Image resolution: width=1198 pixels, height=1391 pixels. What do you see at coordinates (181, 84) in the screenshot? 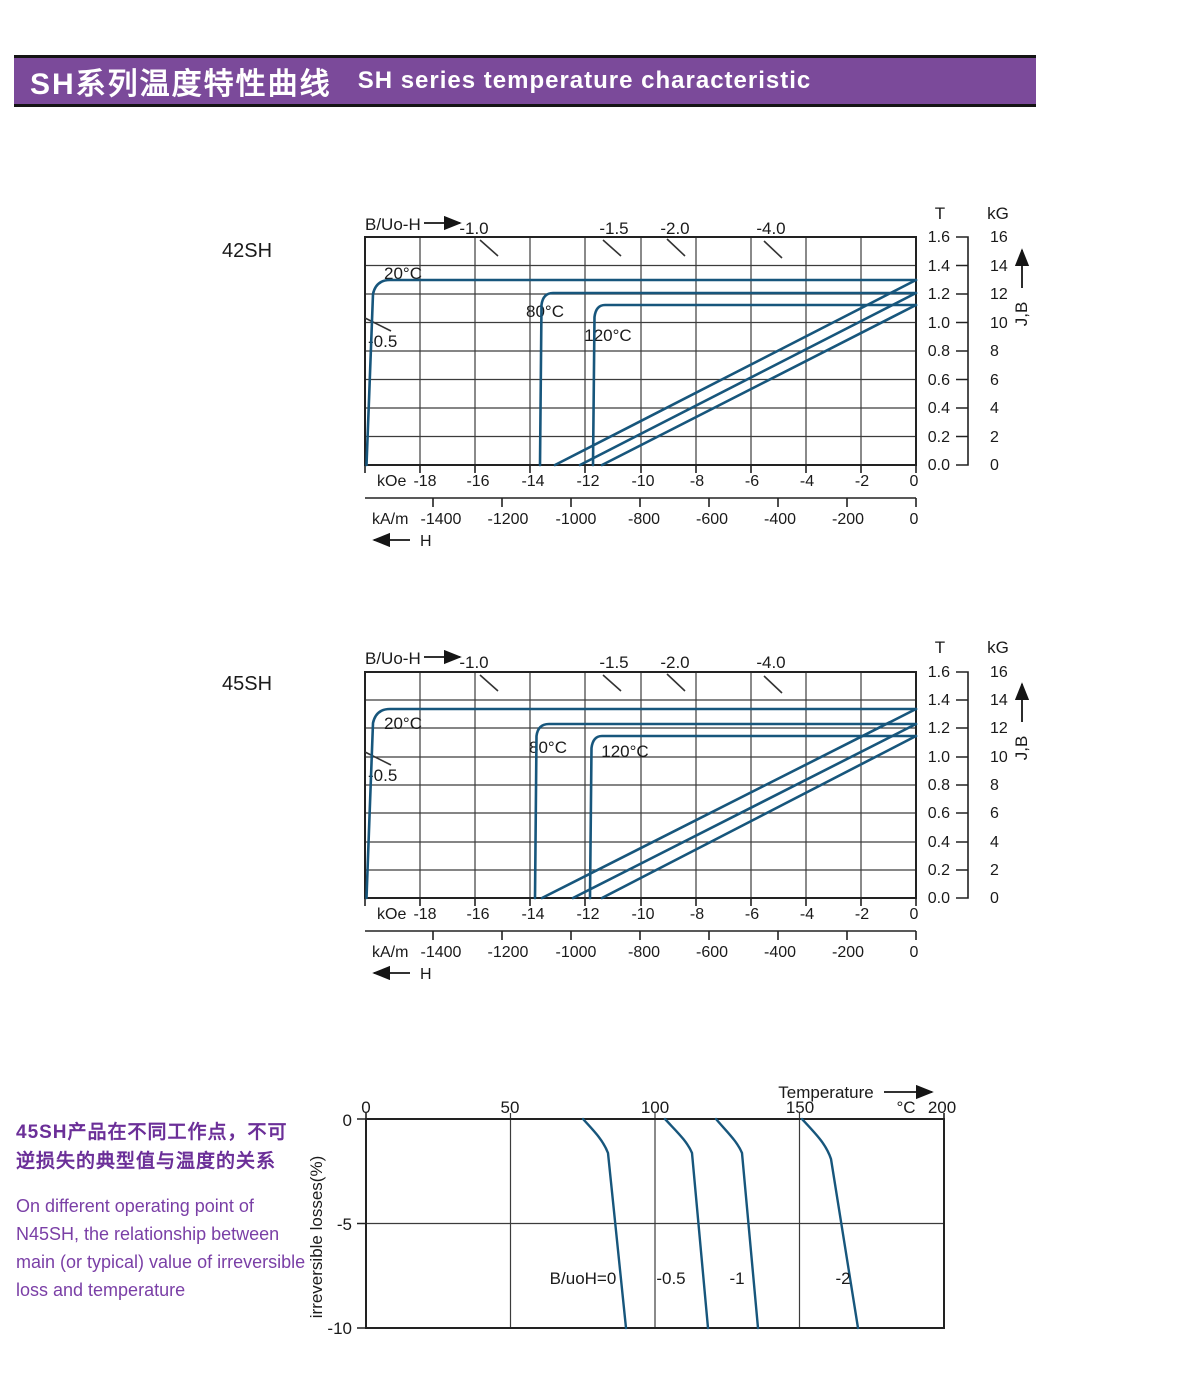
I see `page-title-chinese: SH系列温度特性曲线` at bounding box center [181, 84].